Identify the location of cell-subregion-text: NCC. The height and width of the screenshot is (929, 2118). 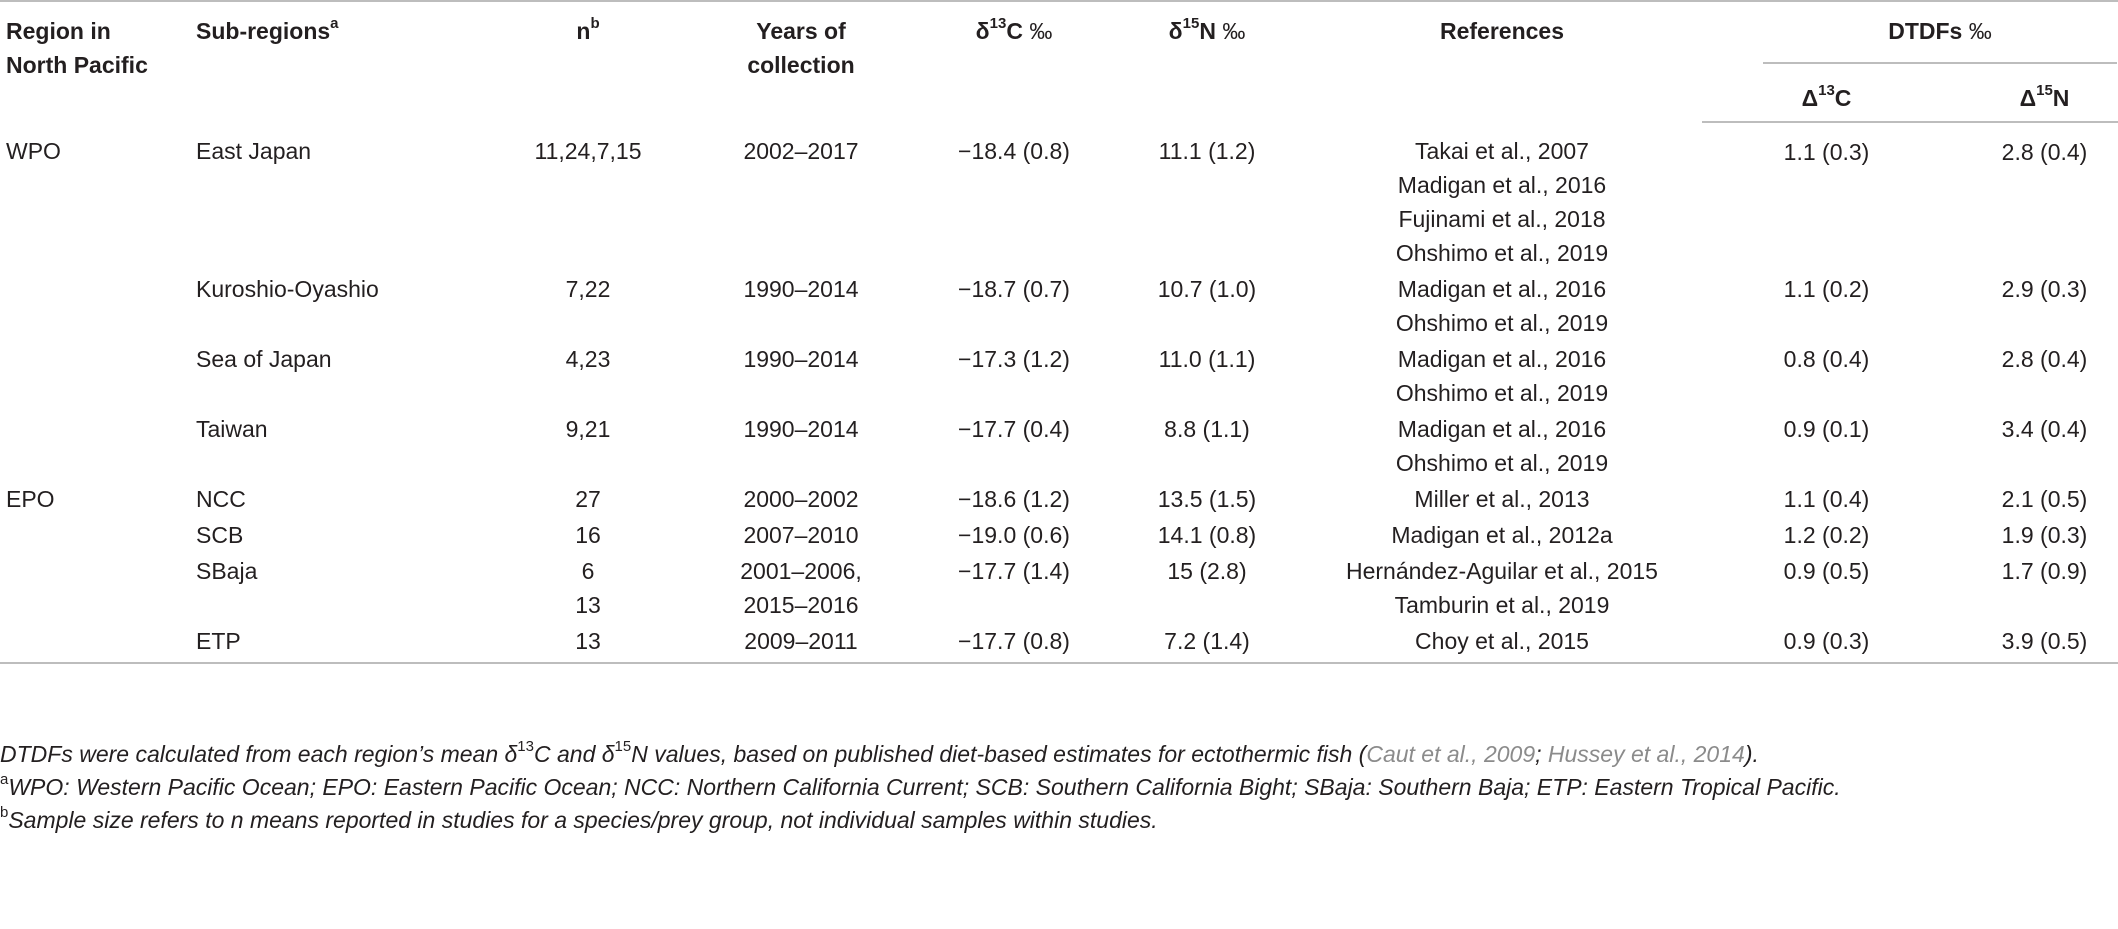
(221, 499).